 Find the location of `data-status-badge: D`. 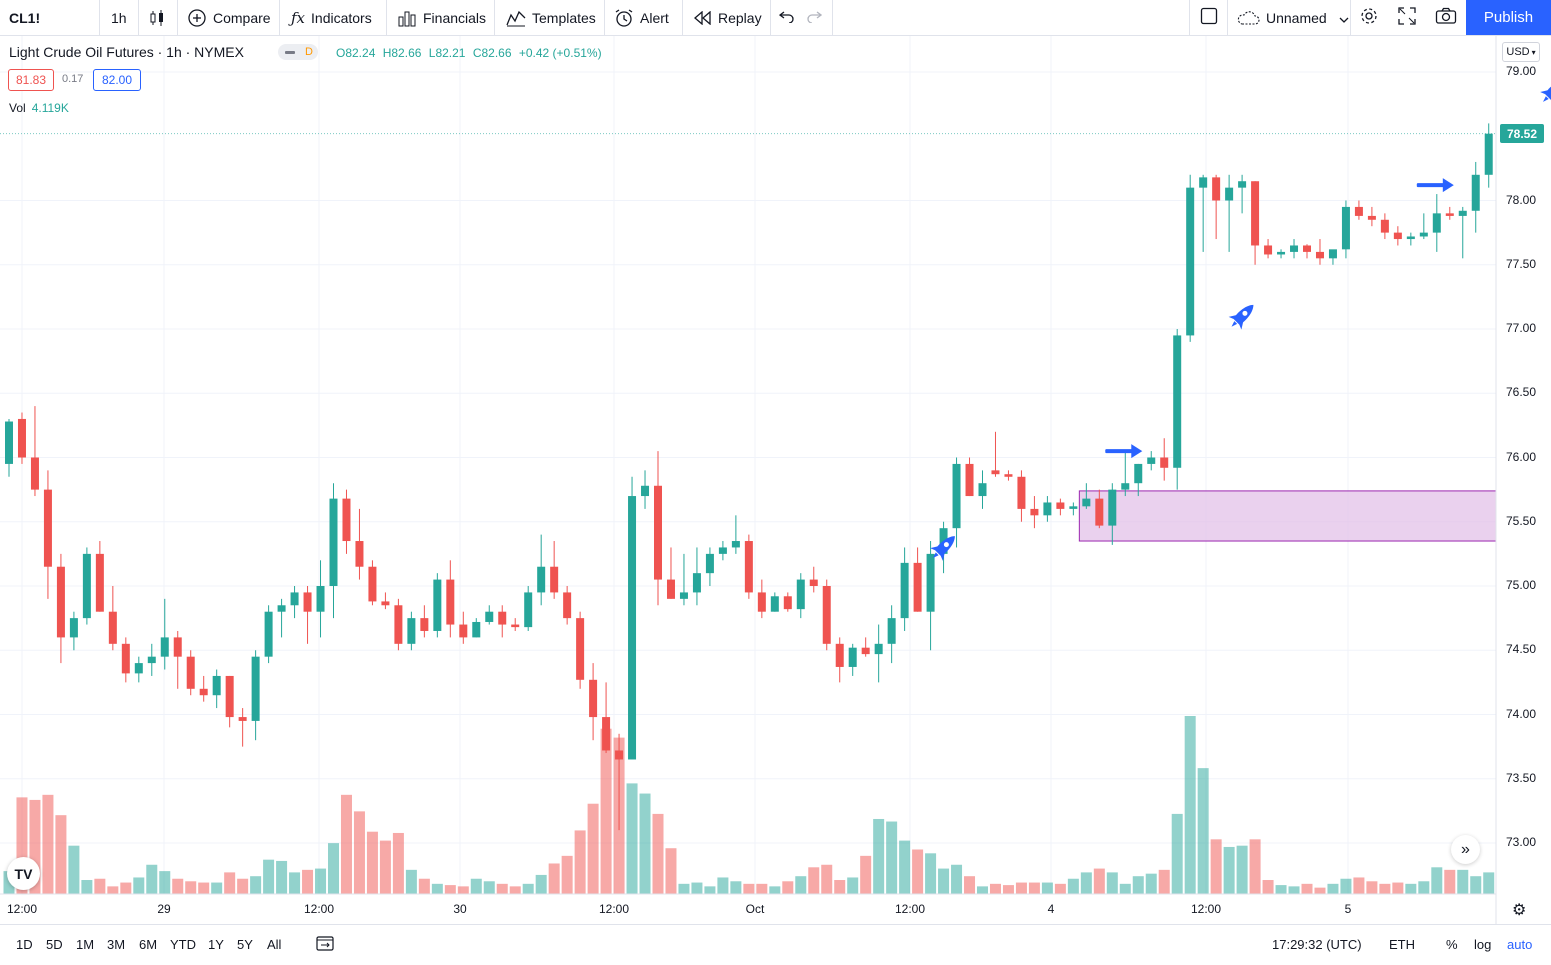

data-status-badge: D is located at coordinates (298, 52).